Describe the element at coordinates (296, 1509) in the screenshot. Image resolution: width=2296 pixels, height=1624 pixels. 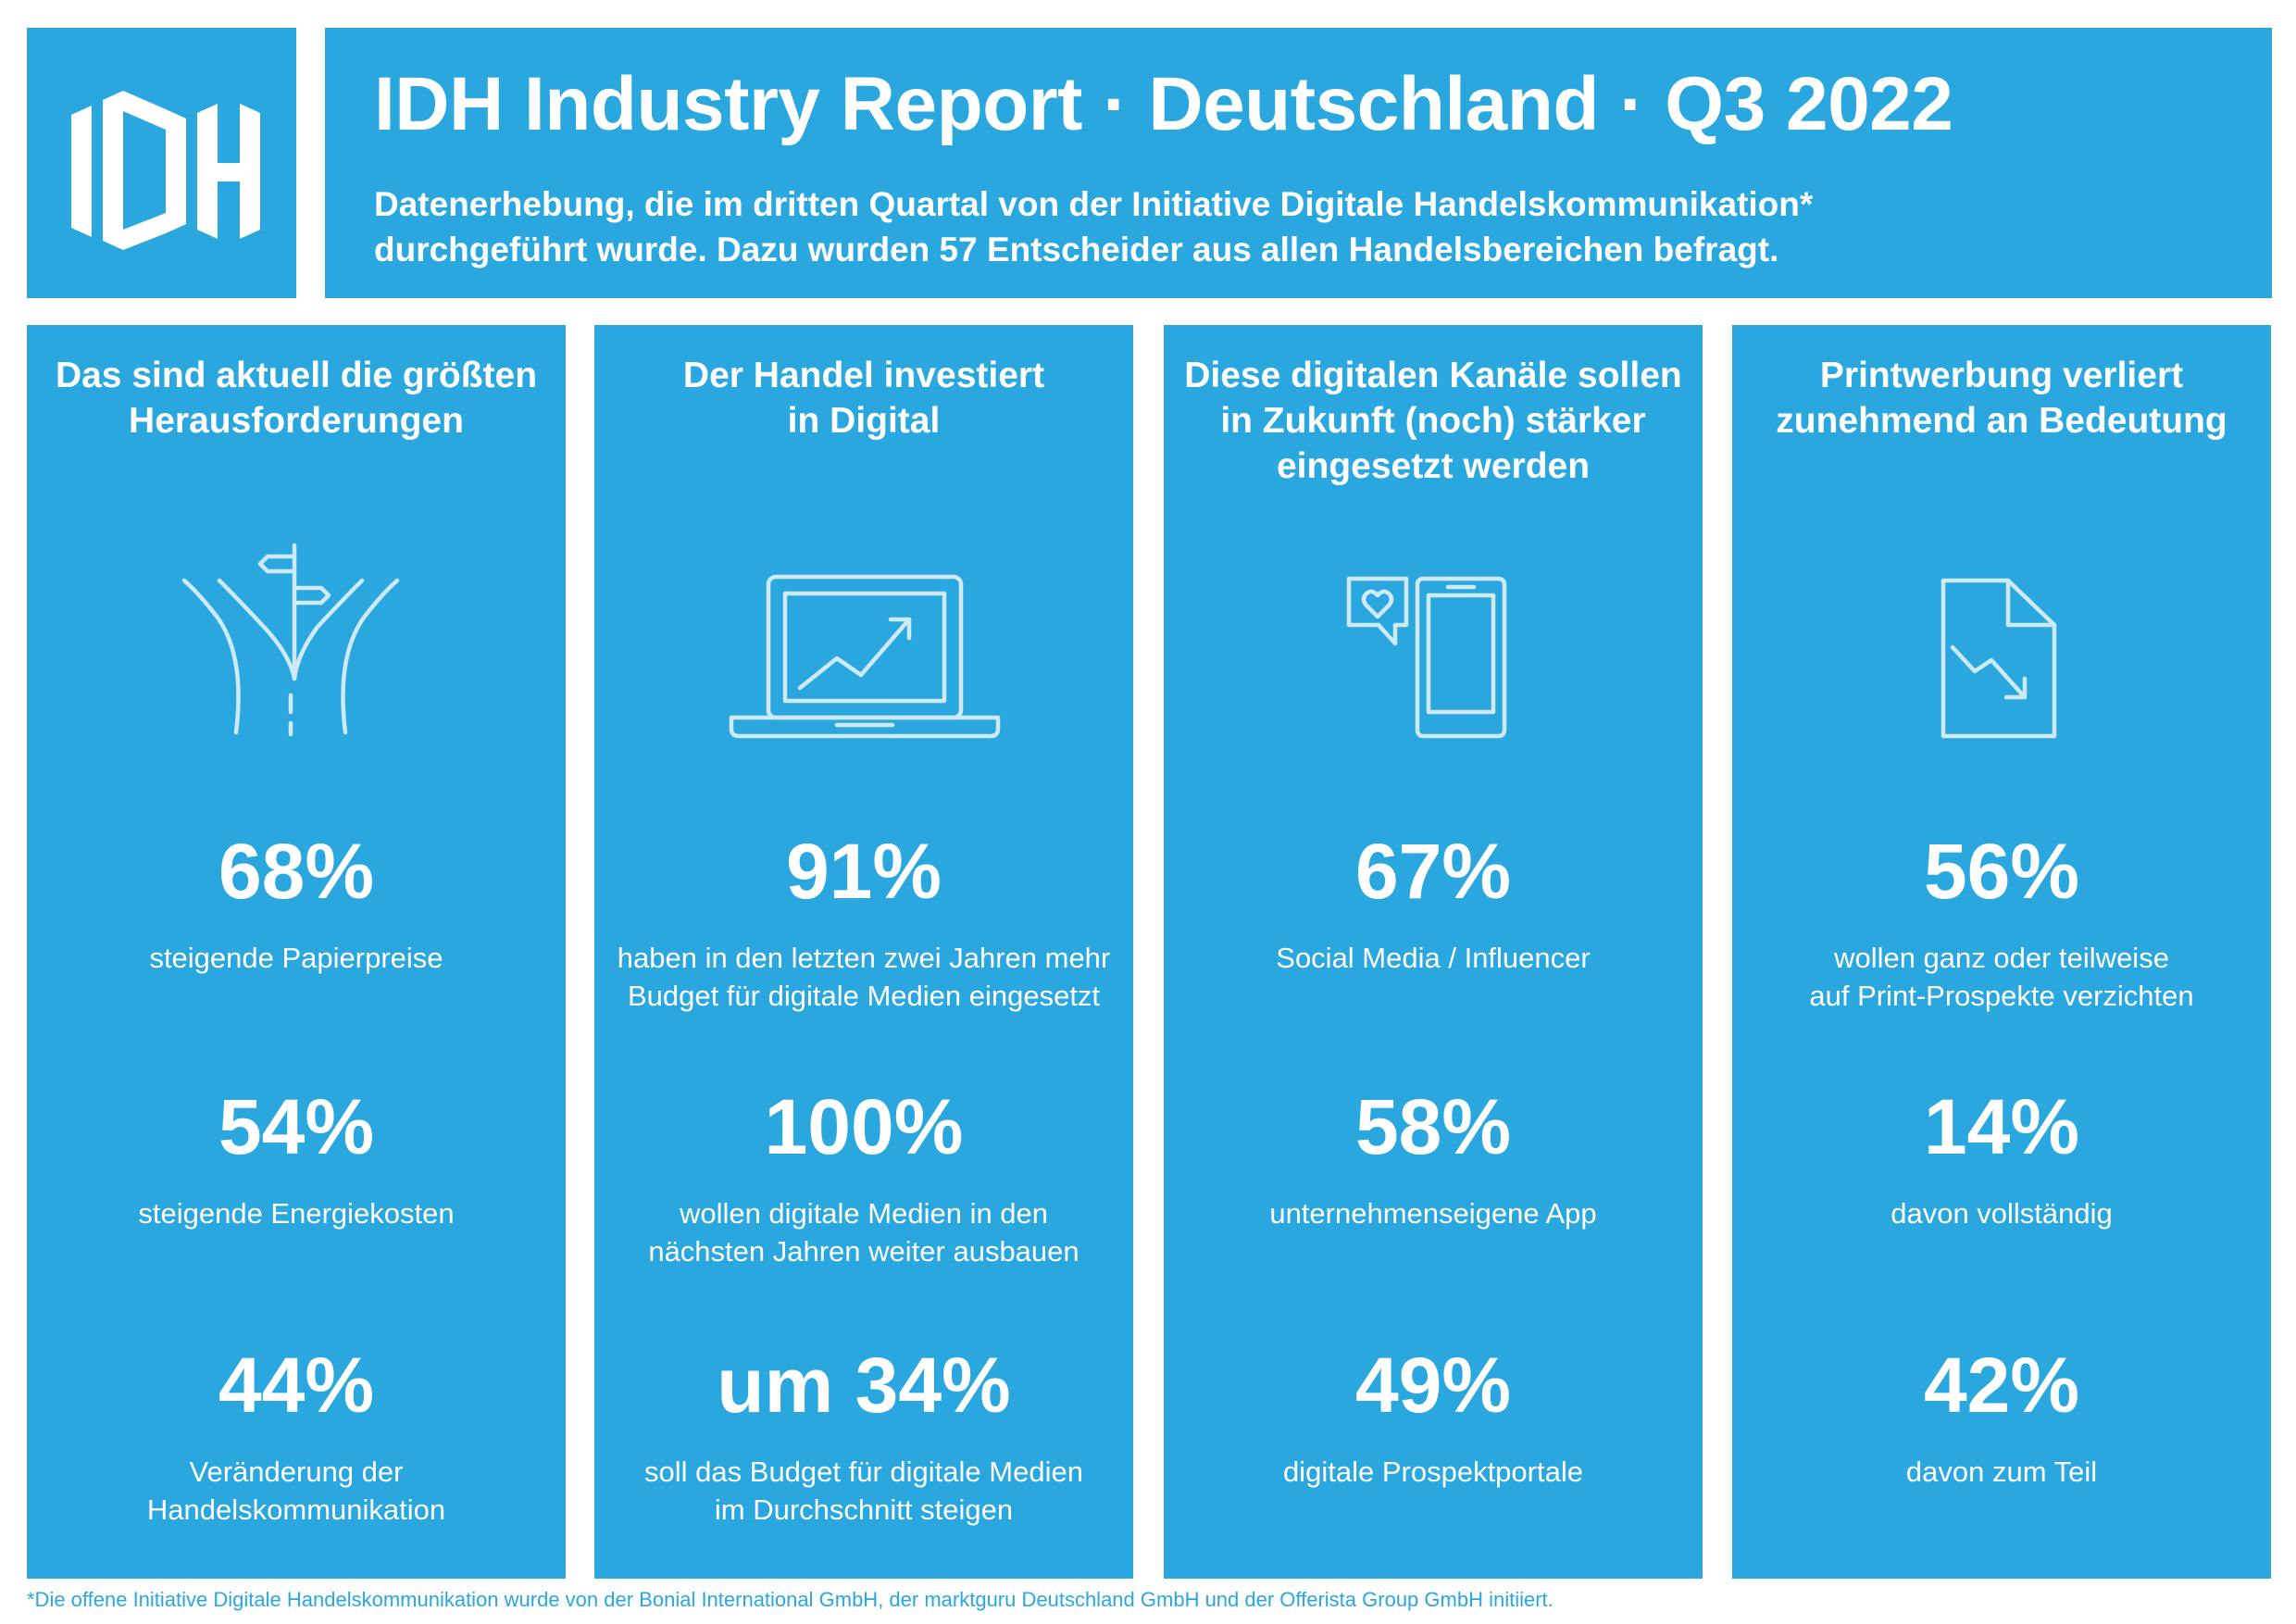
I see `stat-label-line: Handelskommunikation` at that location.